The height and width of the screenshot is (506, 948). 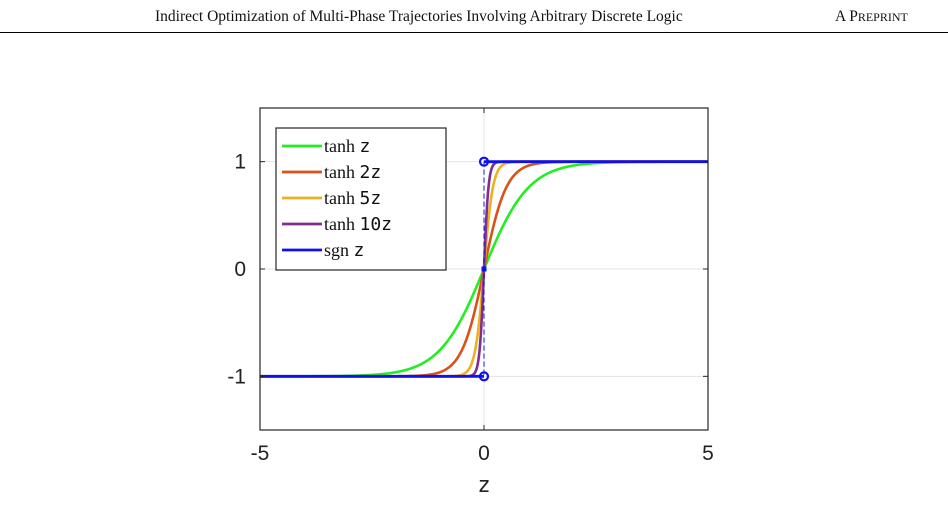 I want to click on legend: tanh z tanh 2z tanh 5z tanh 10z sgn z, so click(x=361, y=199).